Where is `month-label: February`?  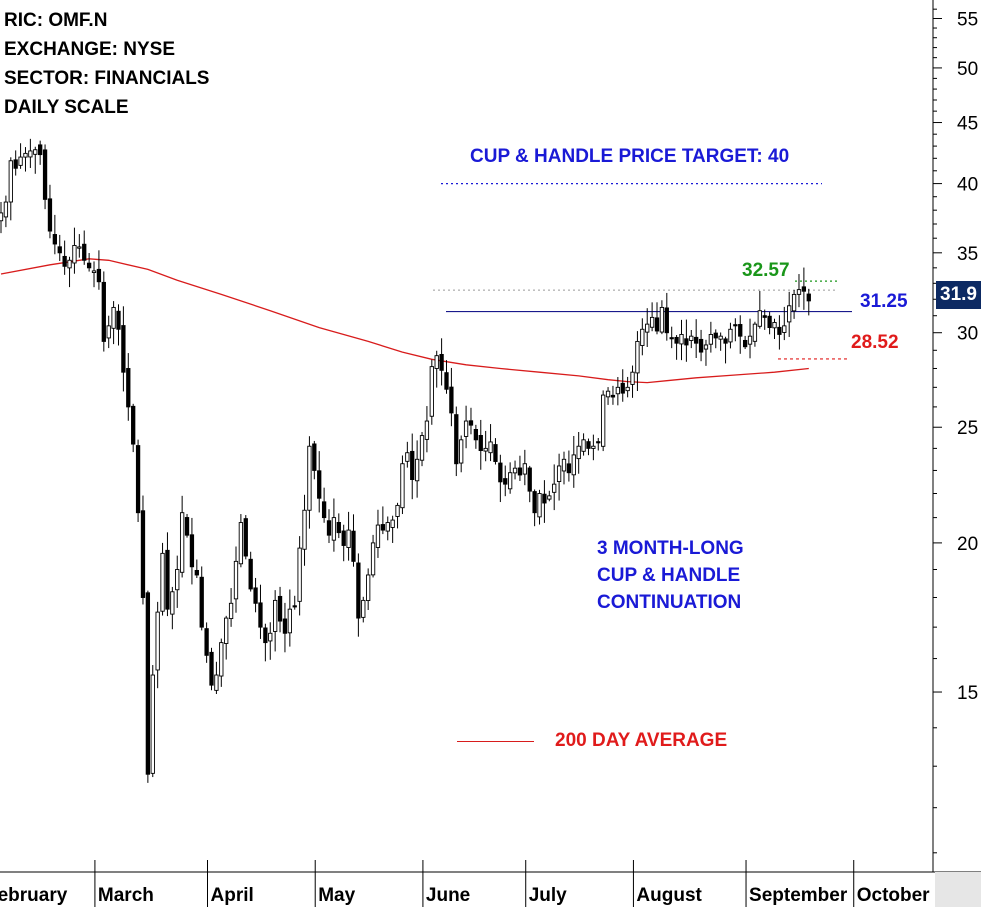
month-label: February is located at coordinates (34, 895).